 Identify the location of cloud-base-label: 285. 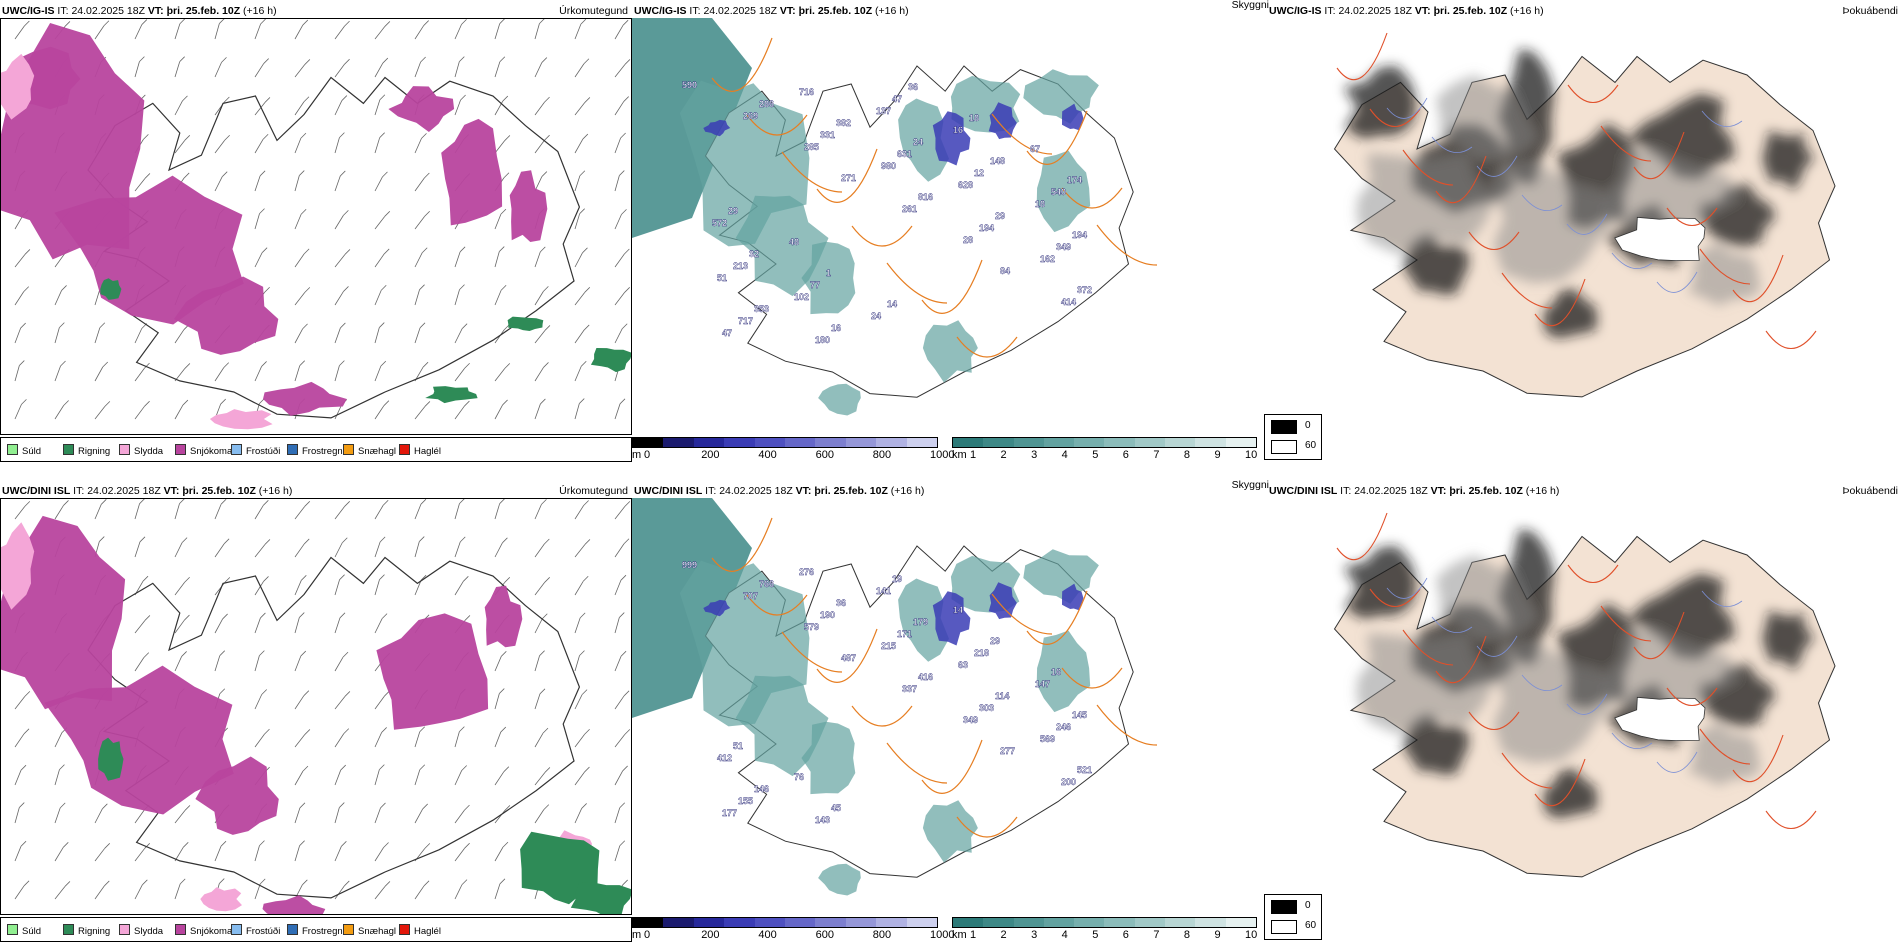
(811, 147).